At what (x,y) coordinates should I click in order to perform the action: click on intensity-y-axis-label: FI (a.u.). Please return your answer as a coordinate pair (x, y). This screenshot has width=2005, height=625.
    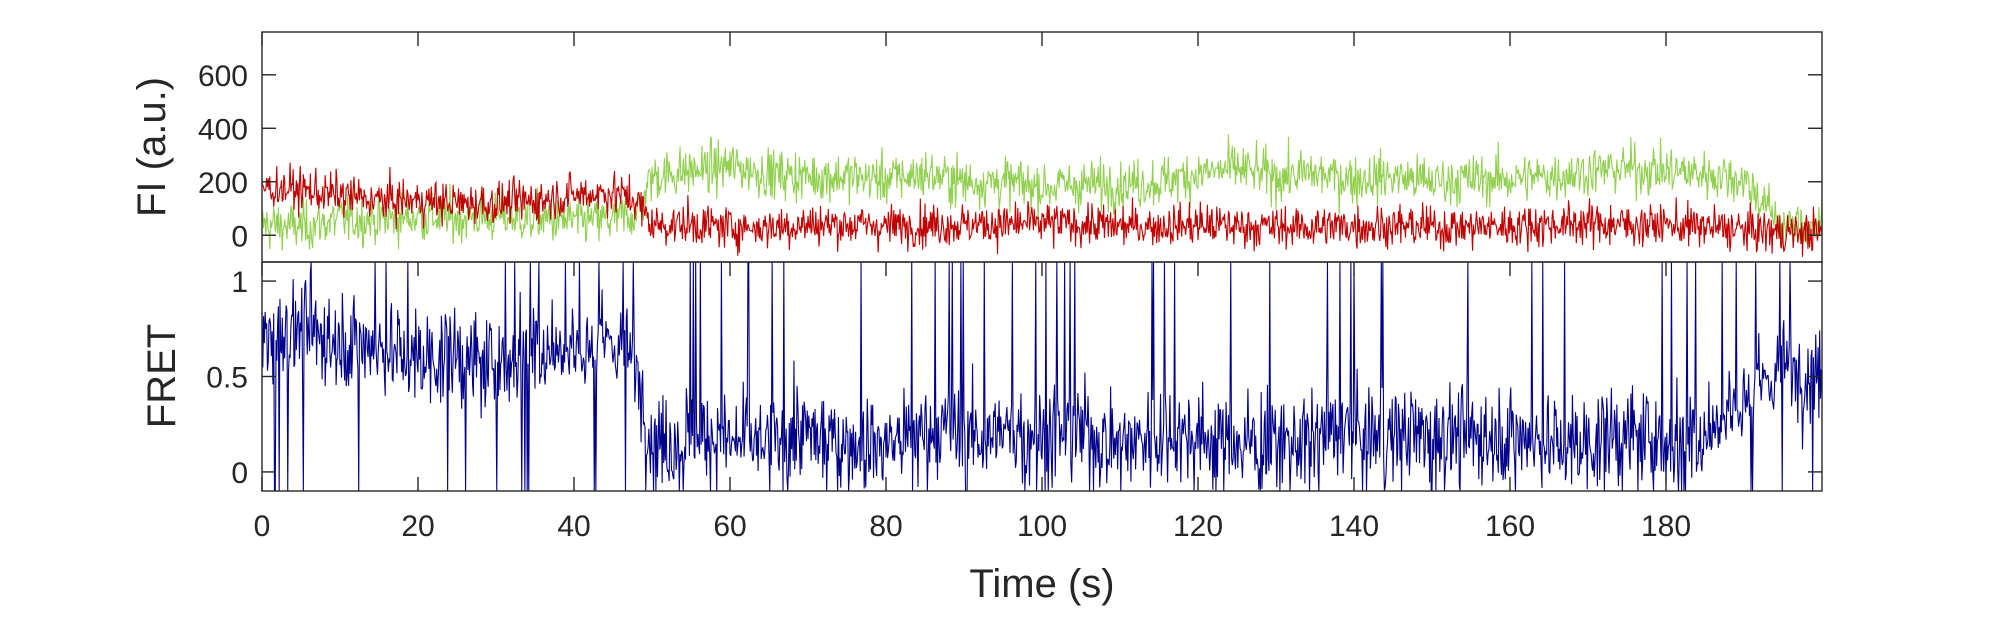
    Looking at the image, I should click on (152, 147).